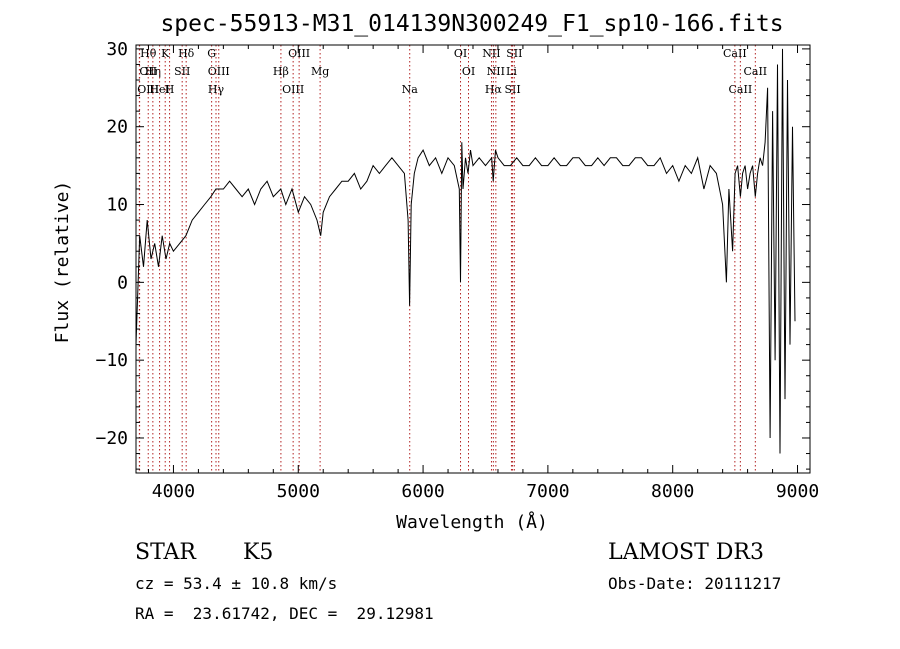  Describe the element at coordinates (320, 71) in the screenshot. I see `line-label: Mg` at that location.